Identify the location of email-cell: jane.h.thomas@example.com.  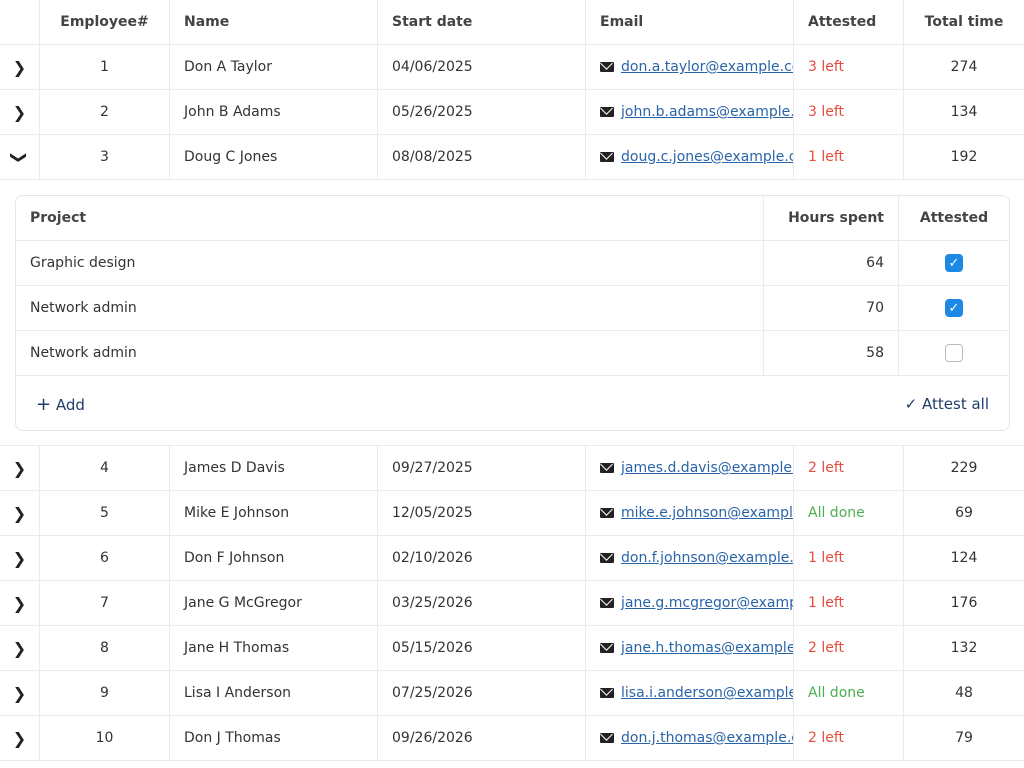
(690, 648).